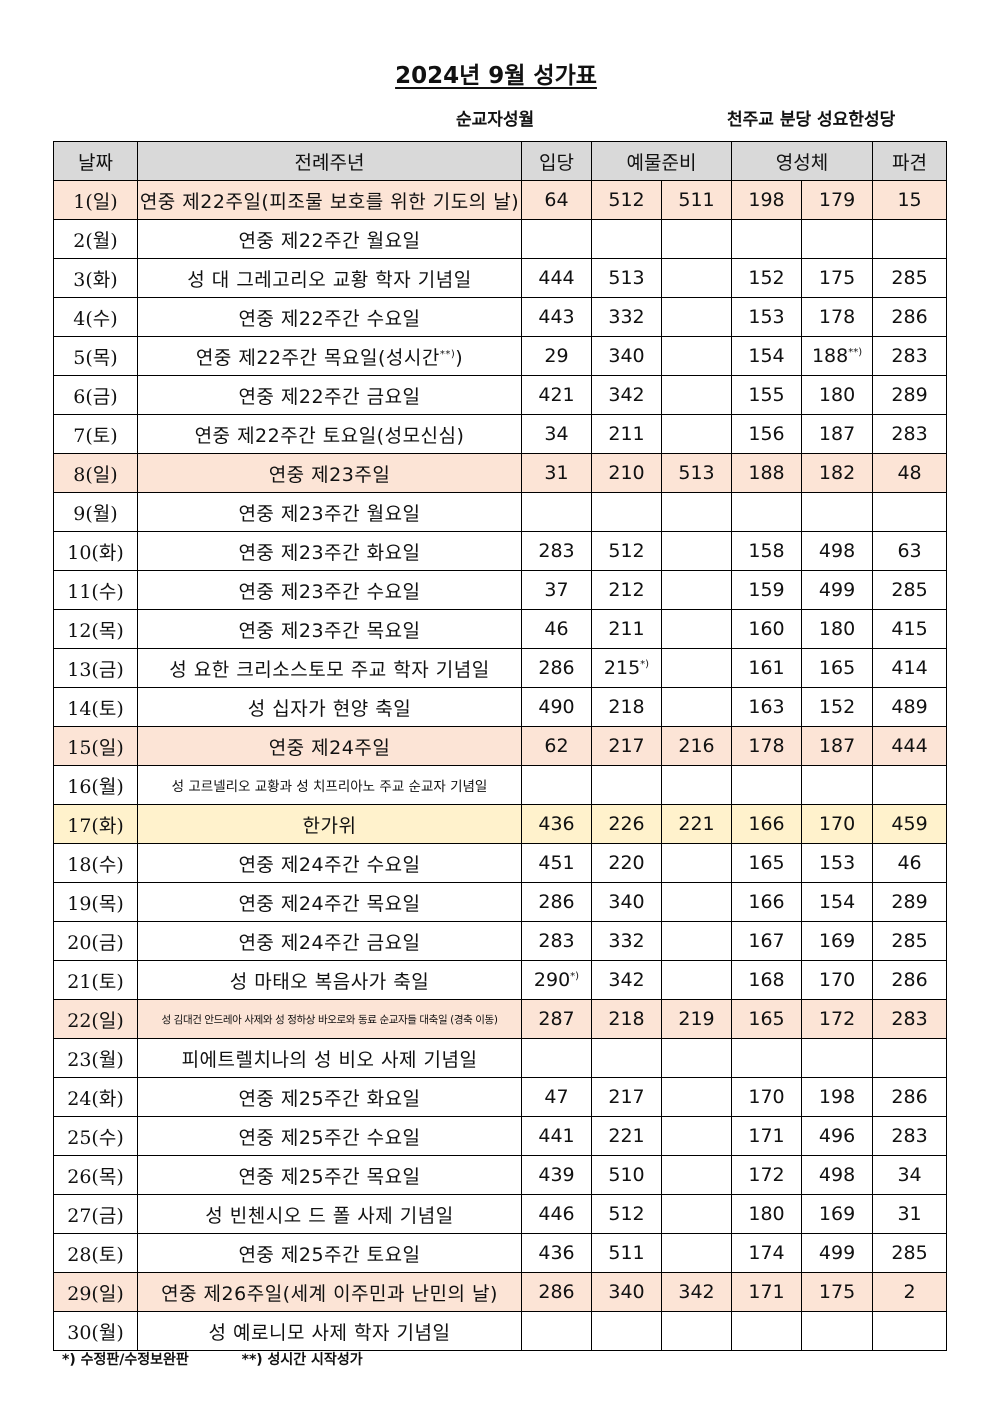 This screenshot has height=1403, width=992. Describe the element at coordinates (95, 629) in the screenshot. I see `date-cell: 12(목)` at that location.